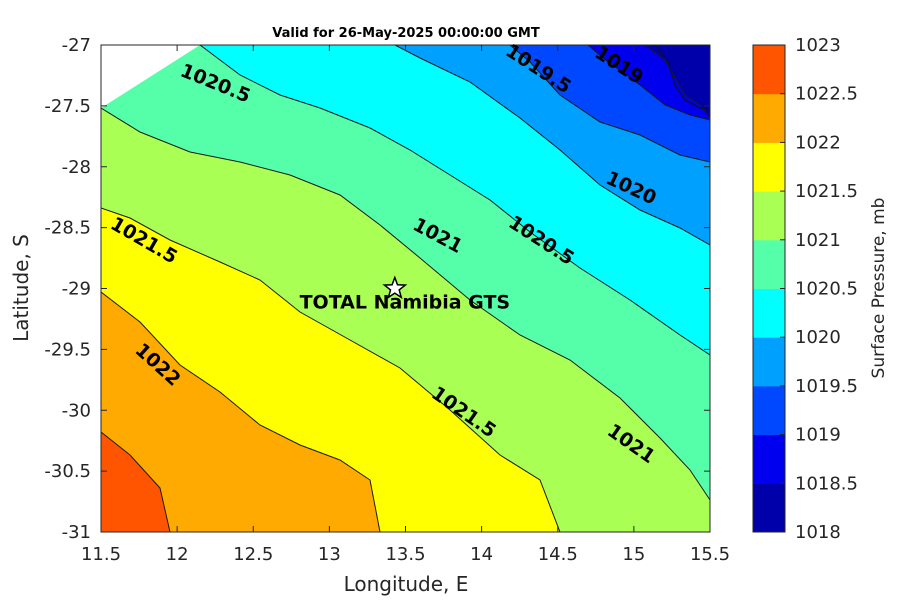  Describe the element at coordinates (818, 142) in the screenshot. I see `colorbar-tick-label: 1022` at that location.